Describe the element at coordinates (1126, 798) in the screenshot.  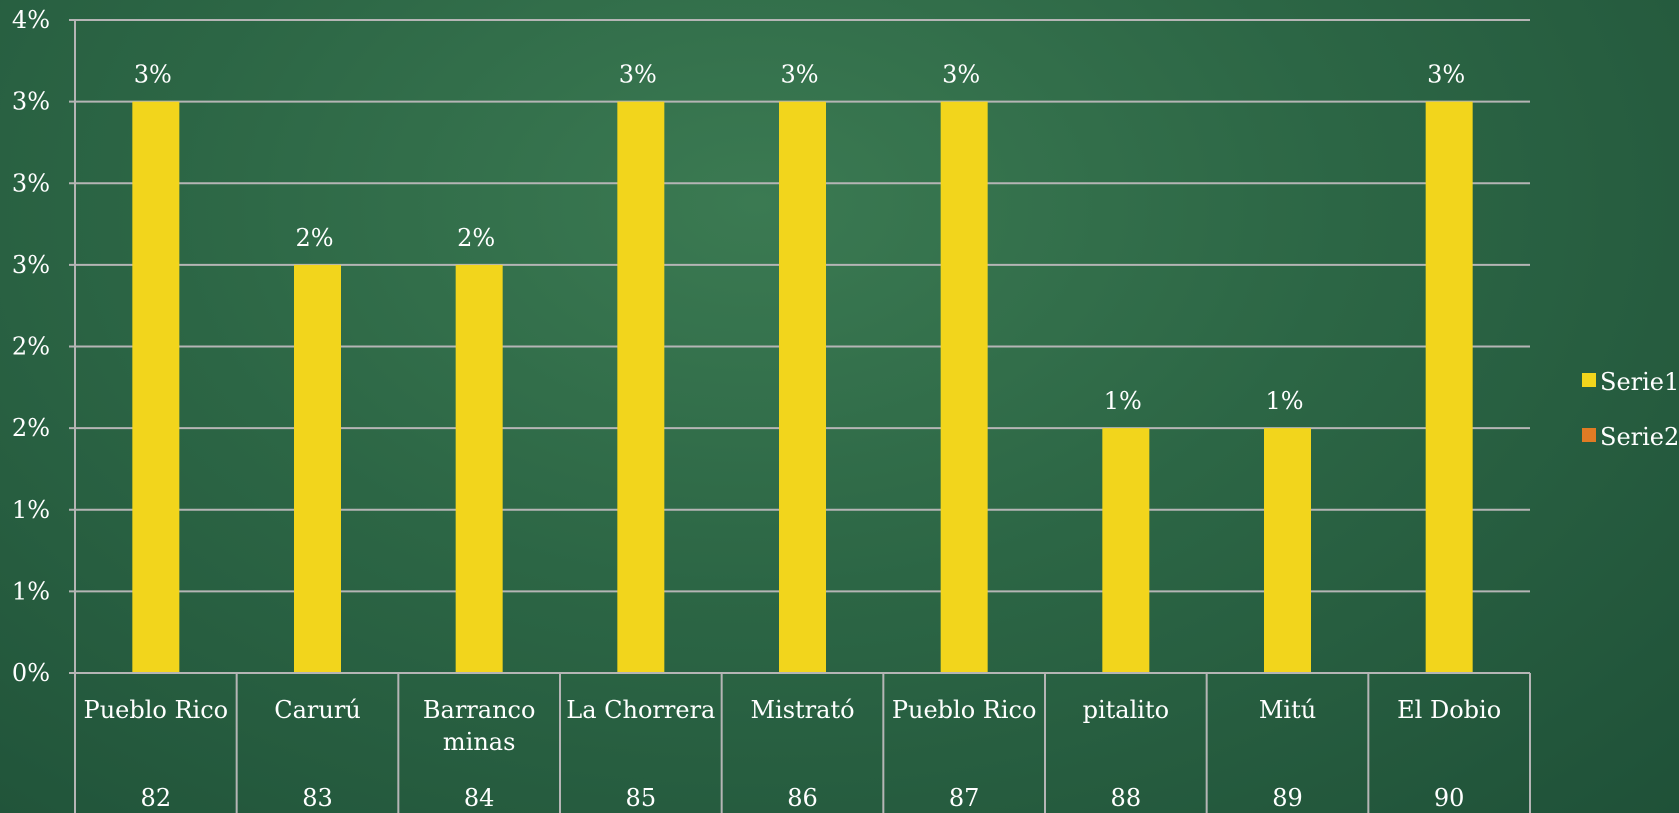
I see `group-label: 88` at that location.